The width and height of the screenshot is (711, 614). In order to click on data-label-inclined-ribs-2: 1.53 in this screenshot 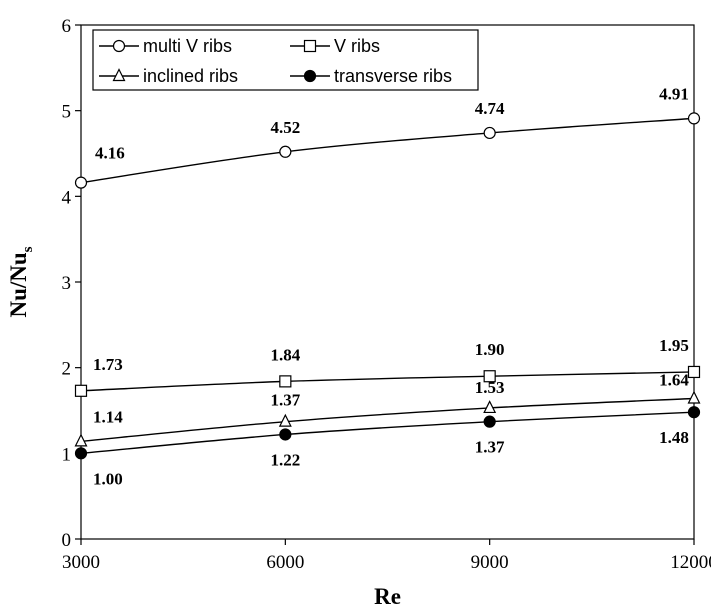, I will do `click(490, 387)`.